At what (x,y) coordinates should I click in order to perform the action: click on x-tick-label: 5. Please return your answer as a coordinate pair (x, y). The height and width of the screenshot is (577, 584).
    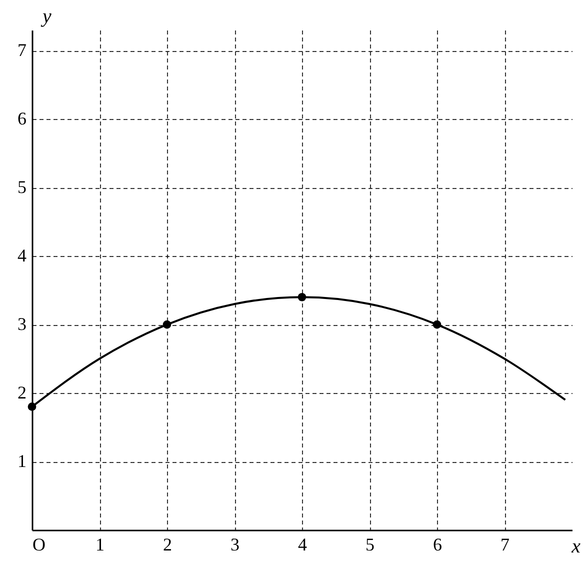
    Looking at the image, I should click on (370, 544).